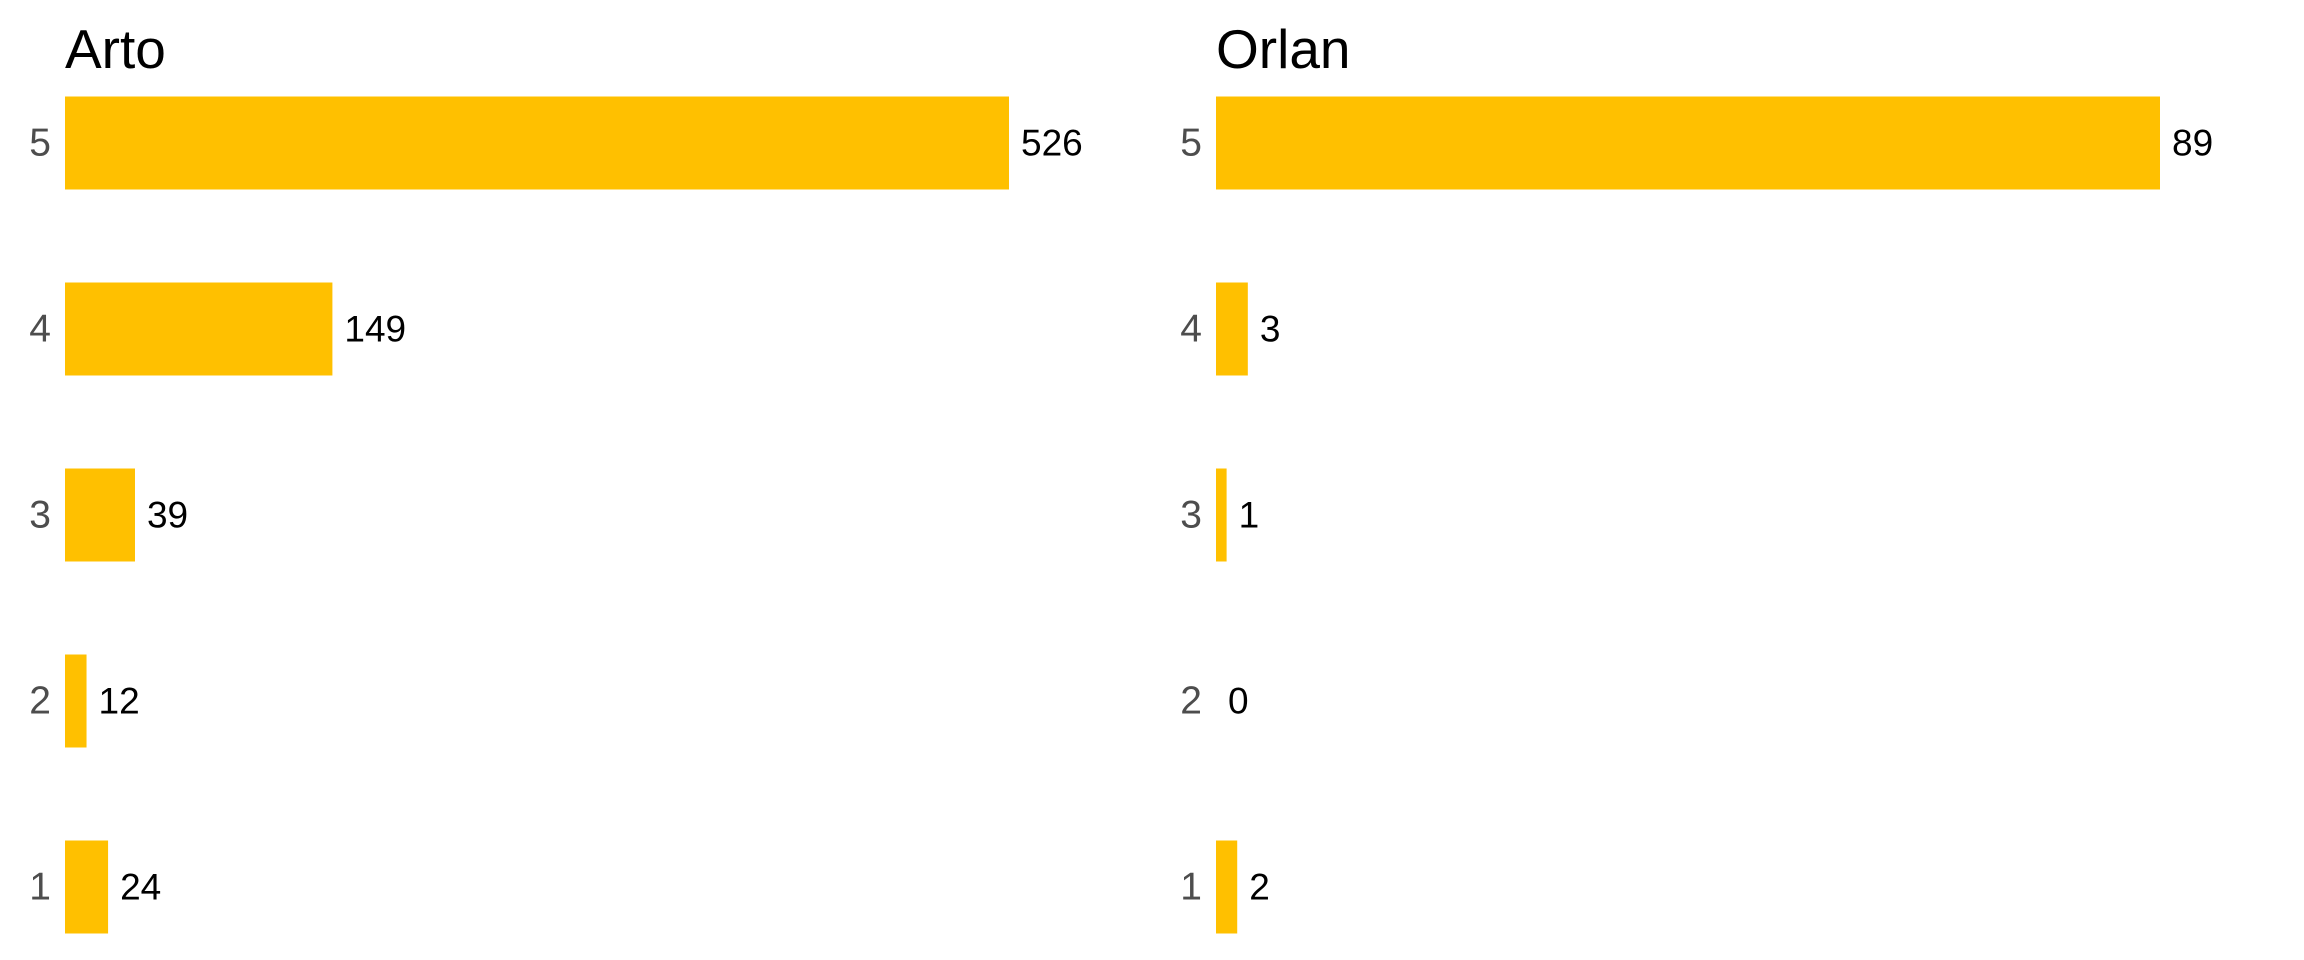 This screenshot has height=960, width=2304. Describe the element at coordinates (1259, 887) in the screenshot. I see `value-label: 2` at that location.